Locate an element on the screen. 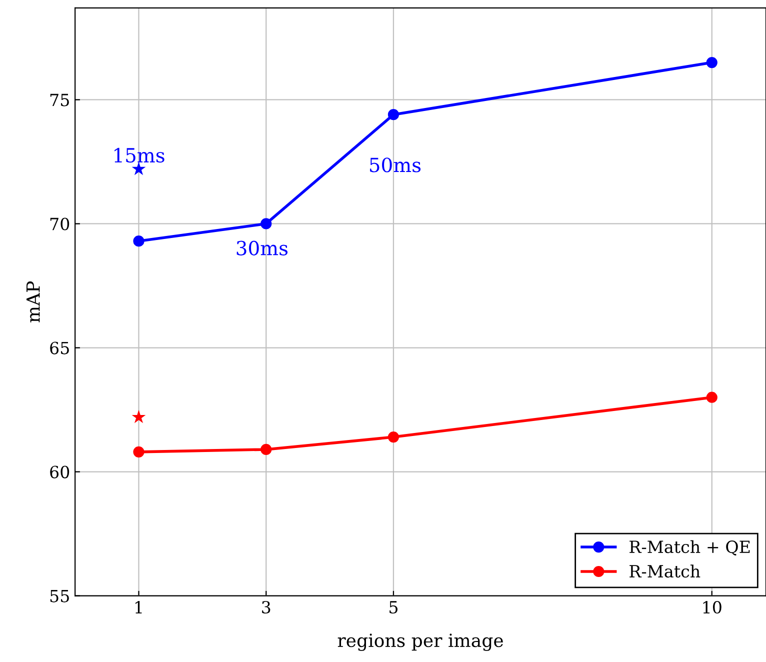 Image resolution: width=766 pixels, height=662 pixels. y-tick-label: 65 is located at coordinates (59, 348).